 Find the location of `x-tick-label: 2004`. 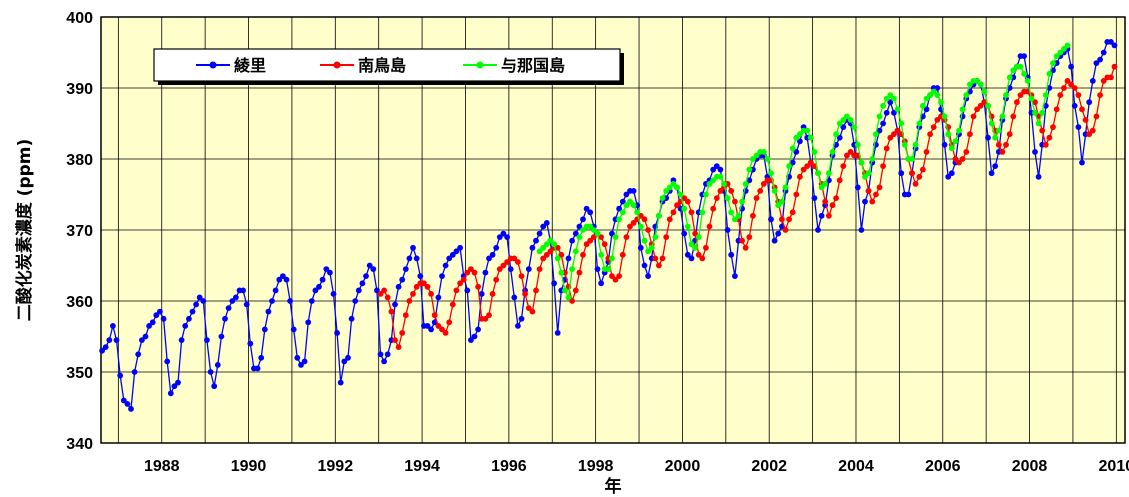

x-tick-label: 2004 is located at coordinates (856, 466).